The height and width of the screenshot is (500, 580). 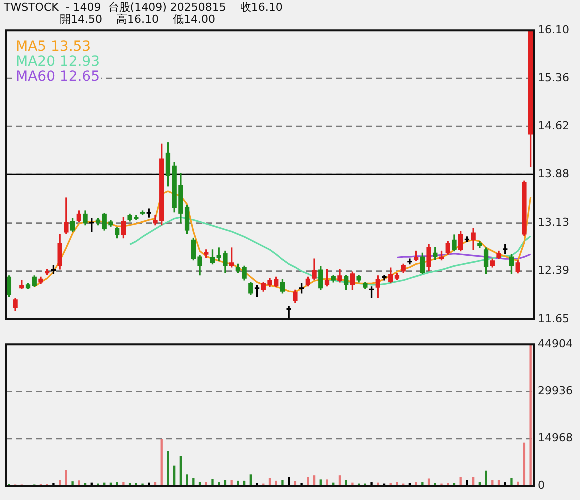 What do you see at coordinates (554, 223) in the screenshot?
I see `y-tick-label: 13.13` at bounding box center [554, 223].